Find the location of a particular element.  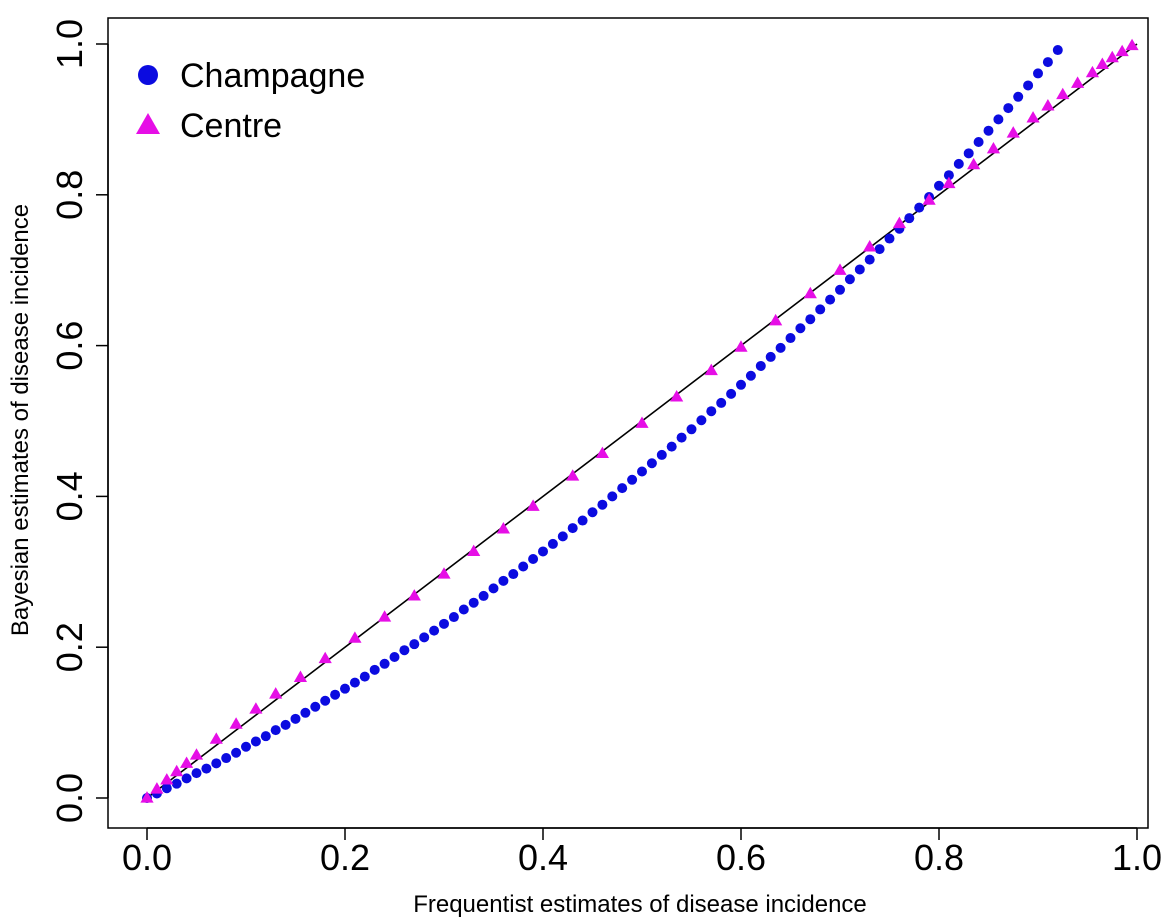

y-tick-label: 0.6 is located at coordinates (69, 346).